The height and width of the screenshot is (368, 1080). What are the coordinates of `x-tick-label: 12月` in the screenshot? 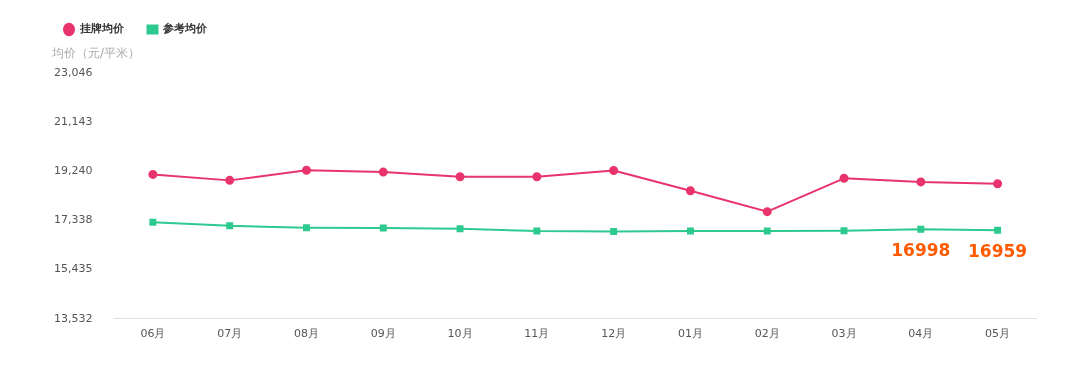 It's located at (614, 334).